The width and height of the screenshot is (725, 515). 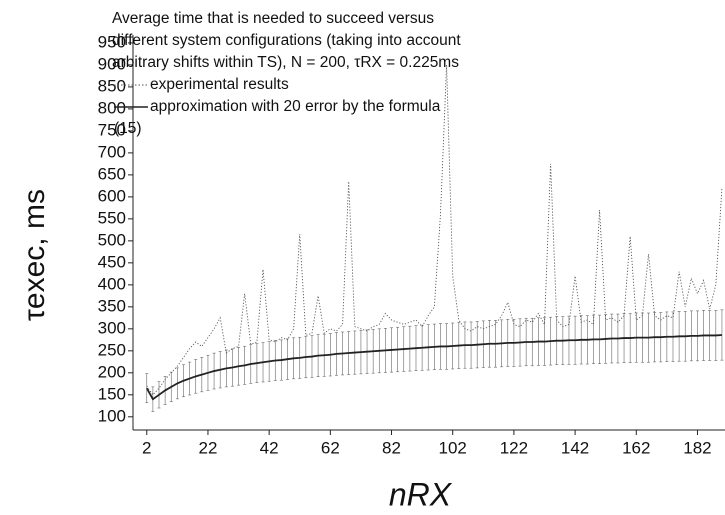 I want to click on y-tick-label: 700, so click(x=112, y=151).